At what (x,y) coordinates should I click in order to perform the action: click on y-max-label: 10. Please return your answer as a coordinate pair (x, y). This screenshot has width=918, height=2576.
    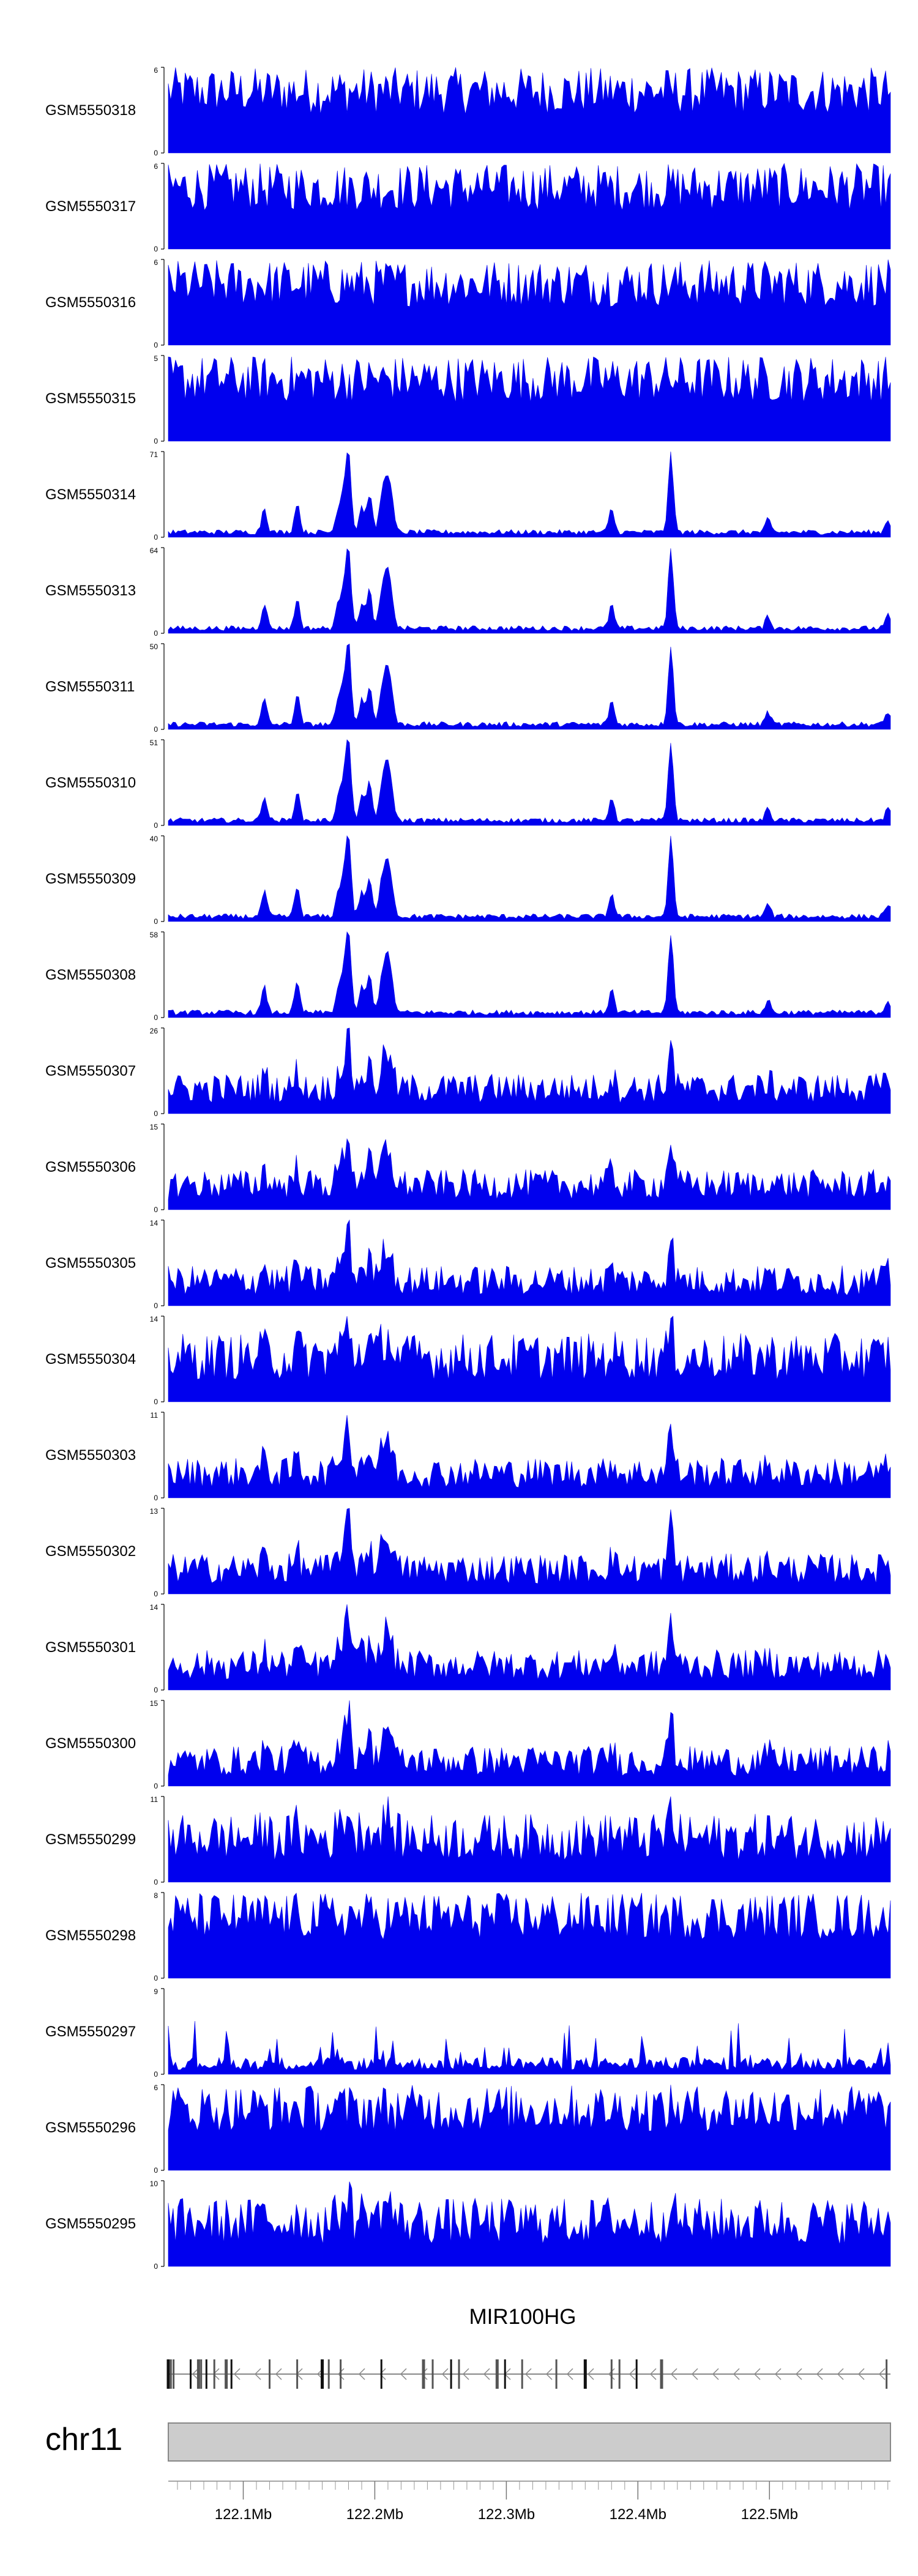
    Looking at the image, I should click on (154, 2184).